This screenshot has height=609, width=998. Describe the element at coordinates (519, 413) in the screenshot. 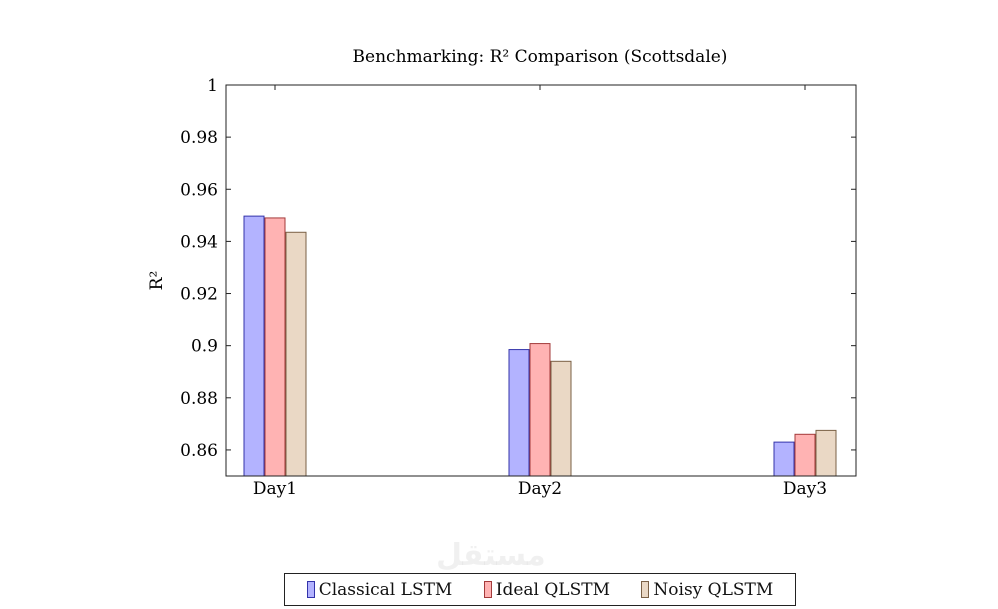

I see `bar-classical-lstm-day2` at that location.